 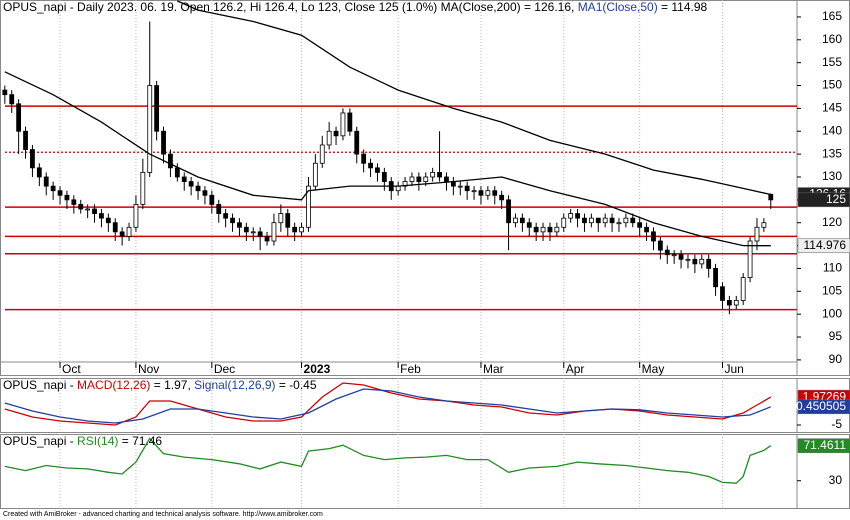 What do you see at coordinates (113, 385) in the screenshot?
I see `title-part: MACD(12,26)` at bounding box center [113, 385].